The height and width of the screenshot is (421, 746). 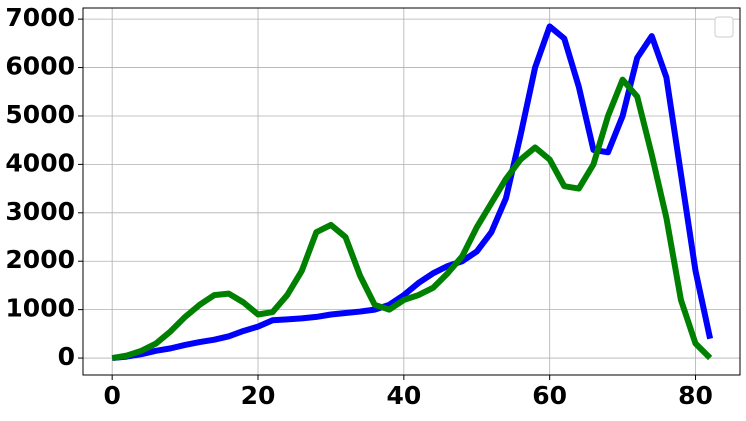 What do you see at coordinates (40, 114) in the screenshot?
I see `y-tick-label: 5000` at bounding box center [40, 114].